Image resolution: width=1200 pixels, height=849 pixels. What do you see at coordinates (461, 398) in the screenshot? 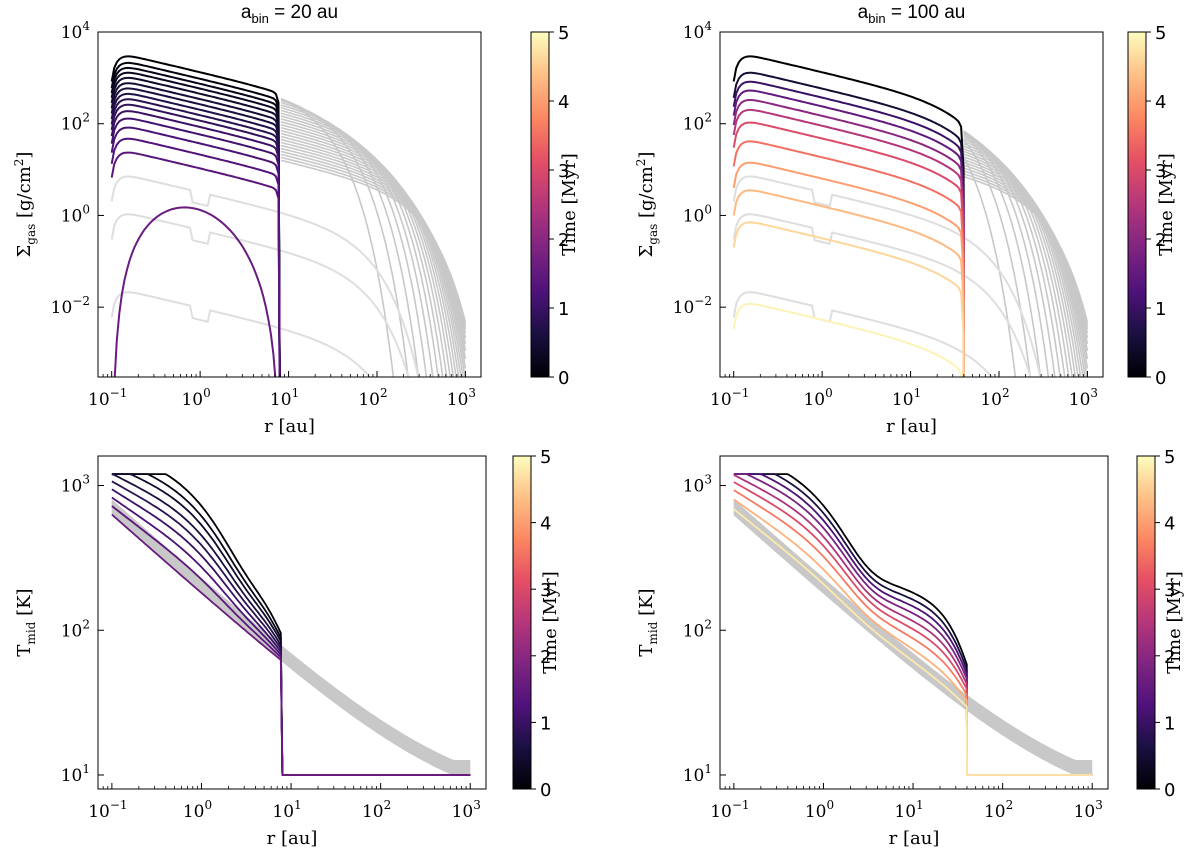
I see `x-tick-label: 10³` at bounding box center [461, 398].